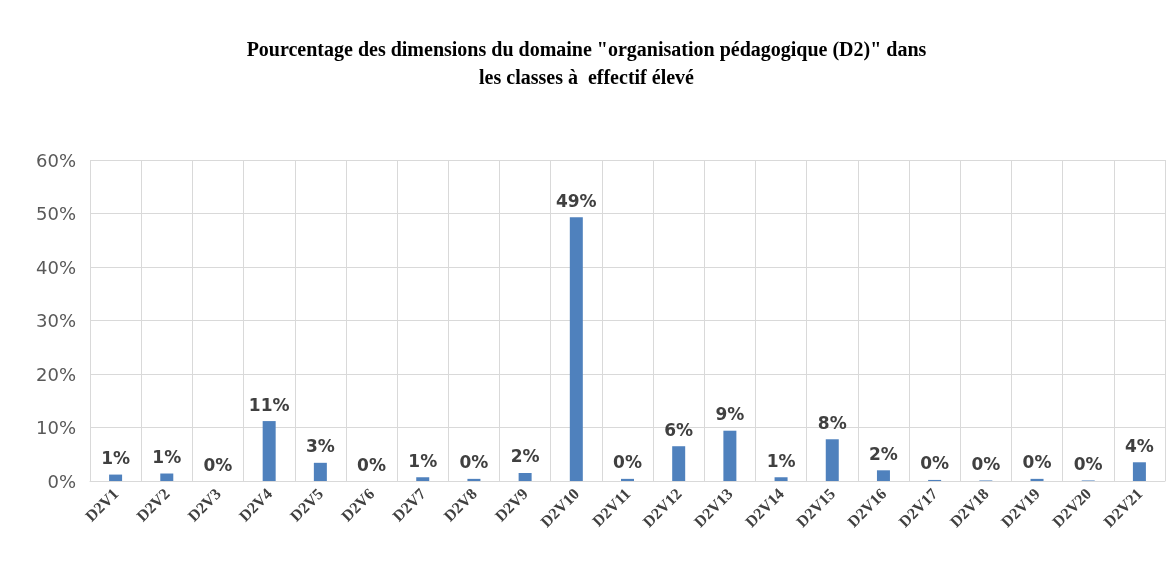  What do you see at coordinates (576, 200) in the screenshot?
I see `data-label: 49%` at bounding box center [576, 200].